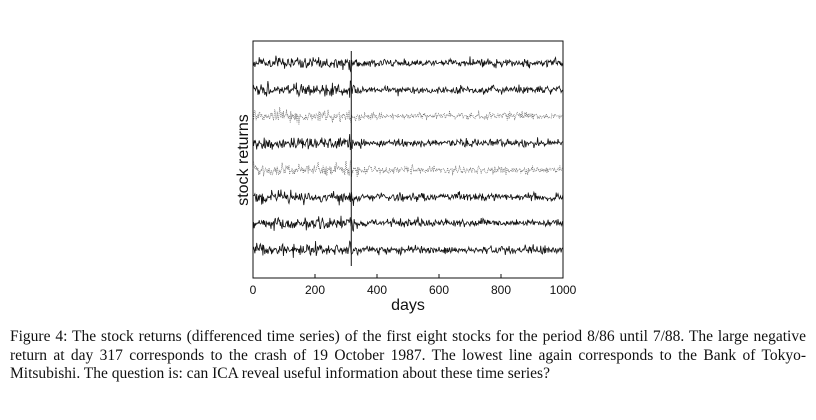  What do you see at coordinates (501, 290) in the screenshot?
I see `x-tick-label: 800` at bounding box center [501, 290].